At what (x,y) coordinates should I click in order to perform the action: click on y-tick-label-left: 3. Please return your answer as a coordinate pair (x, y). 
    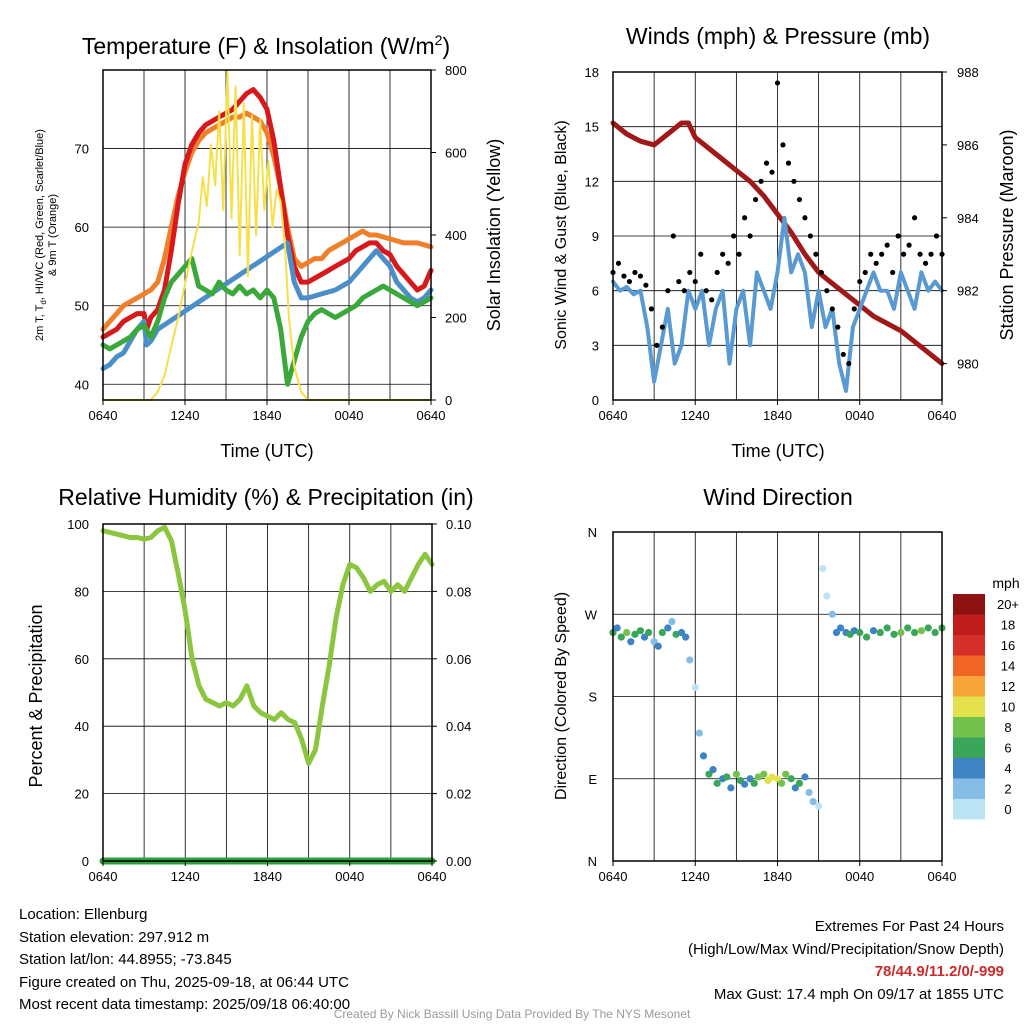
    Looking at the image, I should click on (595, 345).